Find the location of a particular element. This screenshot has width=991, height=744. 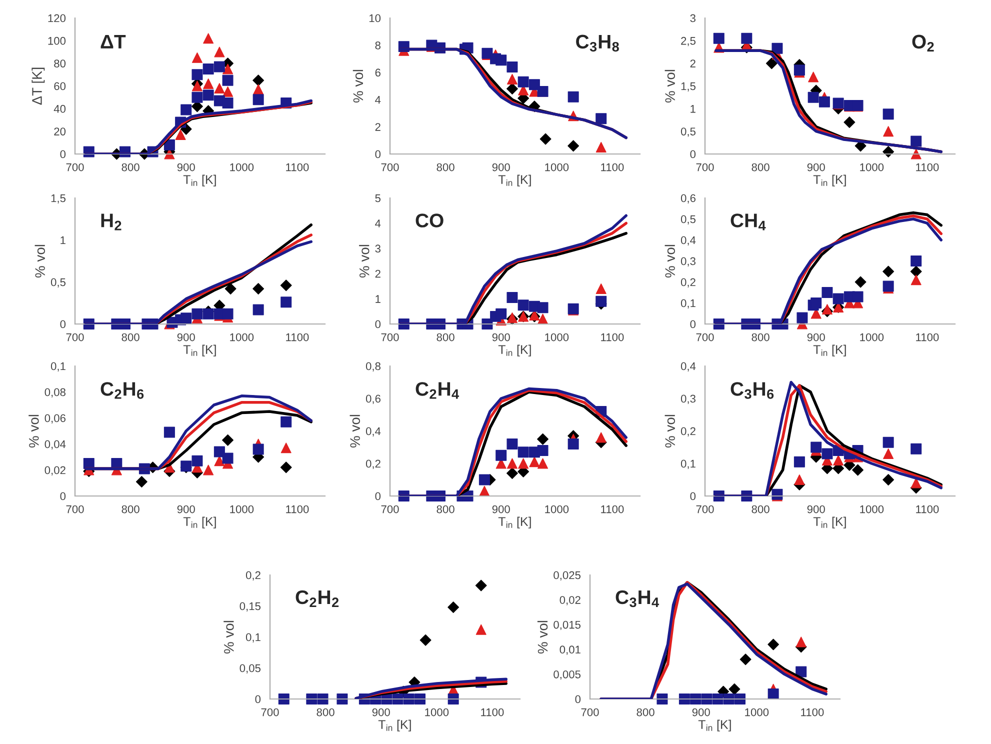

y-tick-label: 0,3 is located at coordinates (688, 261).